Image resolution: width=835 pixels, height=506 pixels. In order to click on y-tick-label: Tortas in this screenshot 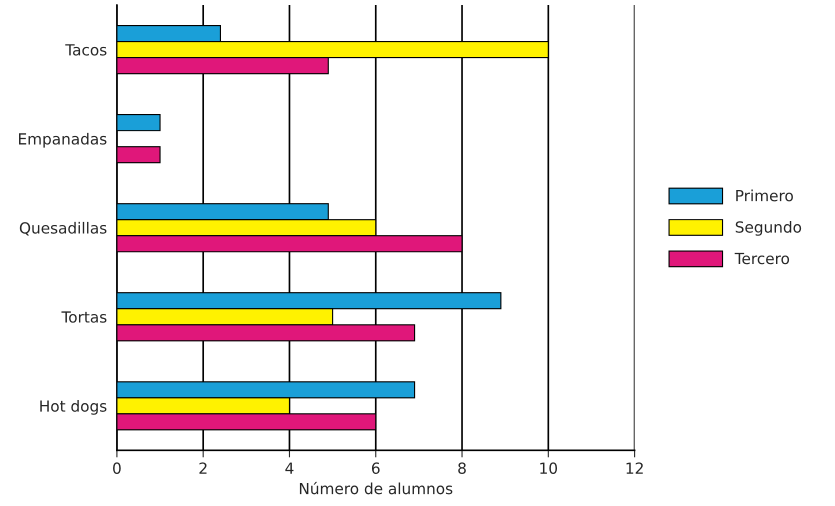, I will do `click(83, 317)`.